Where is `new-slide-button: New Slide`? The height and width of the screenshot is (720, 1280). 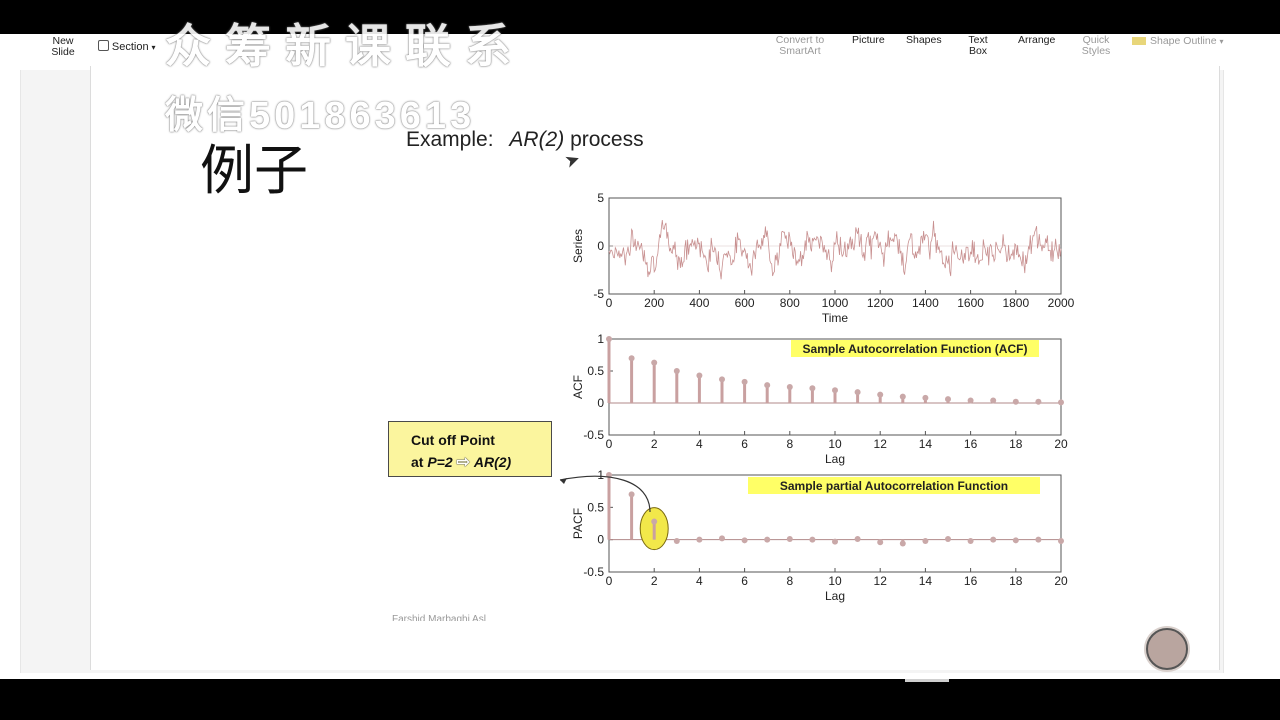
new-slide-button: New Slide is located at coordinates (63, 46).